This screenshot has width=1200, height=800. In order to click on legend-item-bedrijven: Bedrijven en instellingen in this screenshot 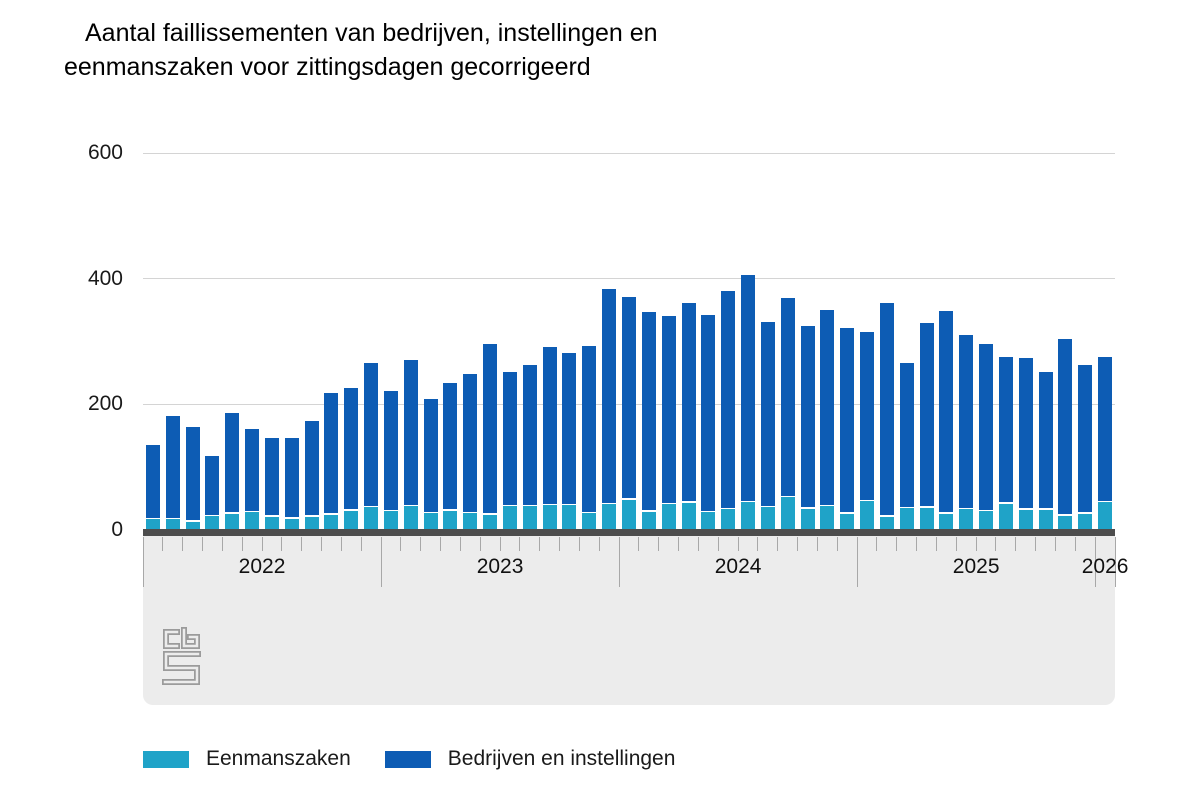, I will do `click(529, 759)`.